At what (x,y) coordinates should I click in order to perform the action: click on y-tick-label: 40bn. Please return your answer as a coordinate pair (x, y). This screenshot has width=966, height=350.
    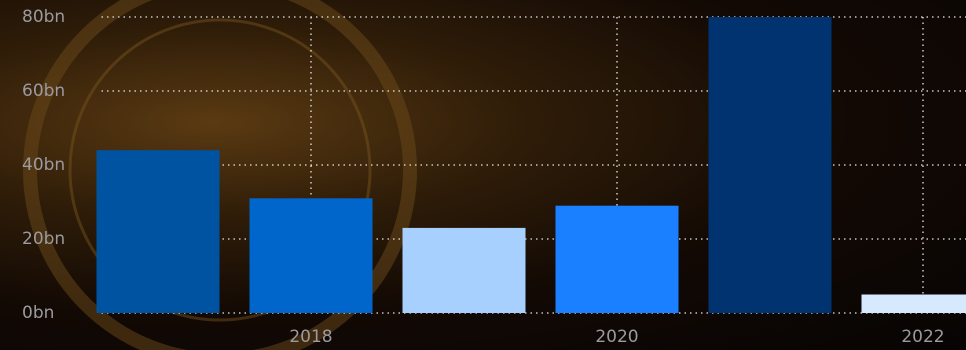
    Looking at the image, I should click on (43, 165).